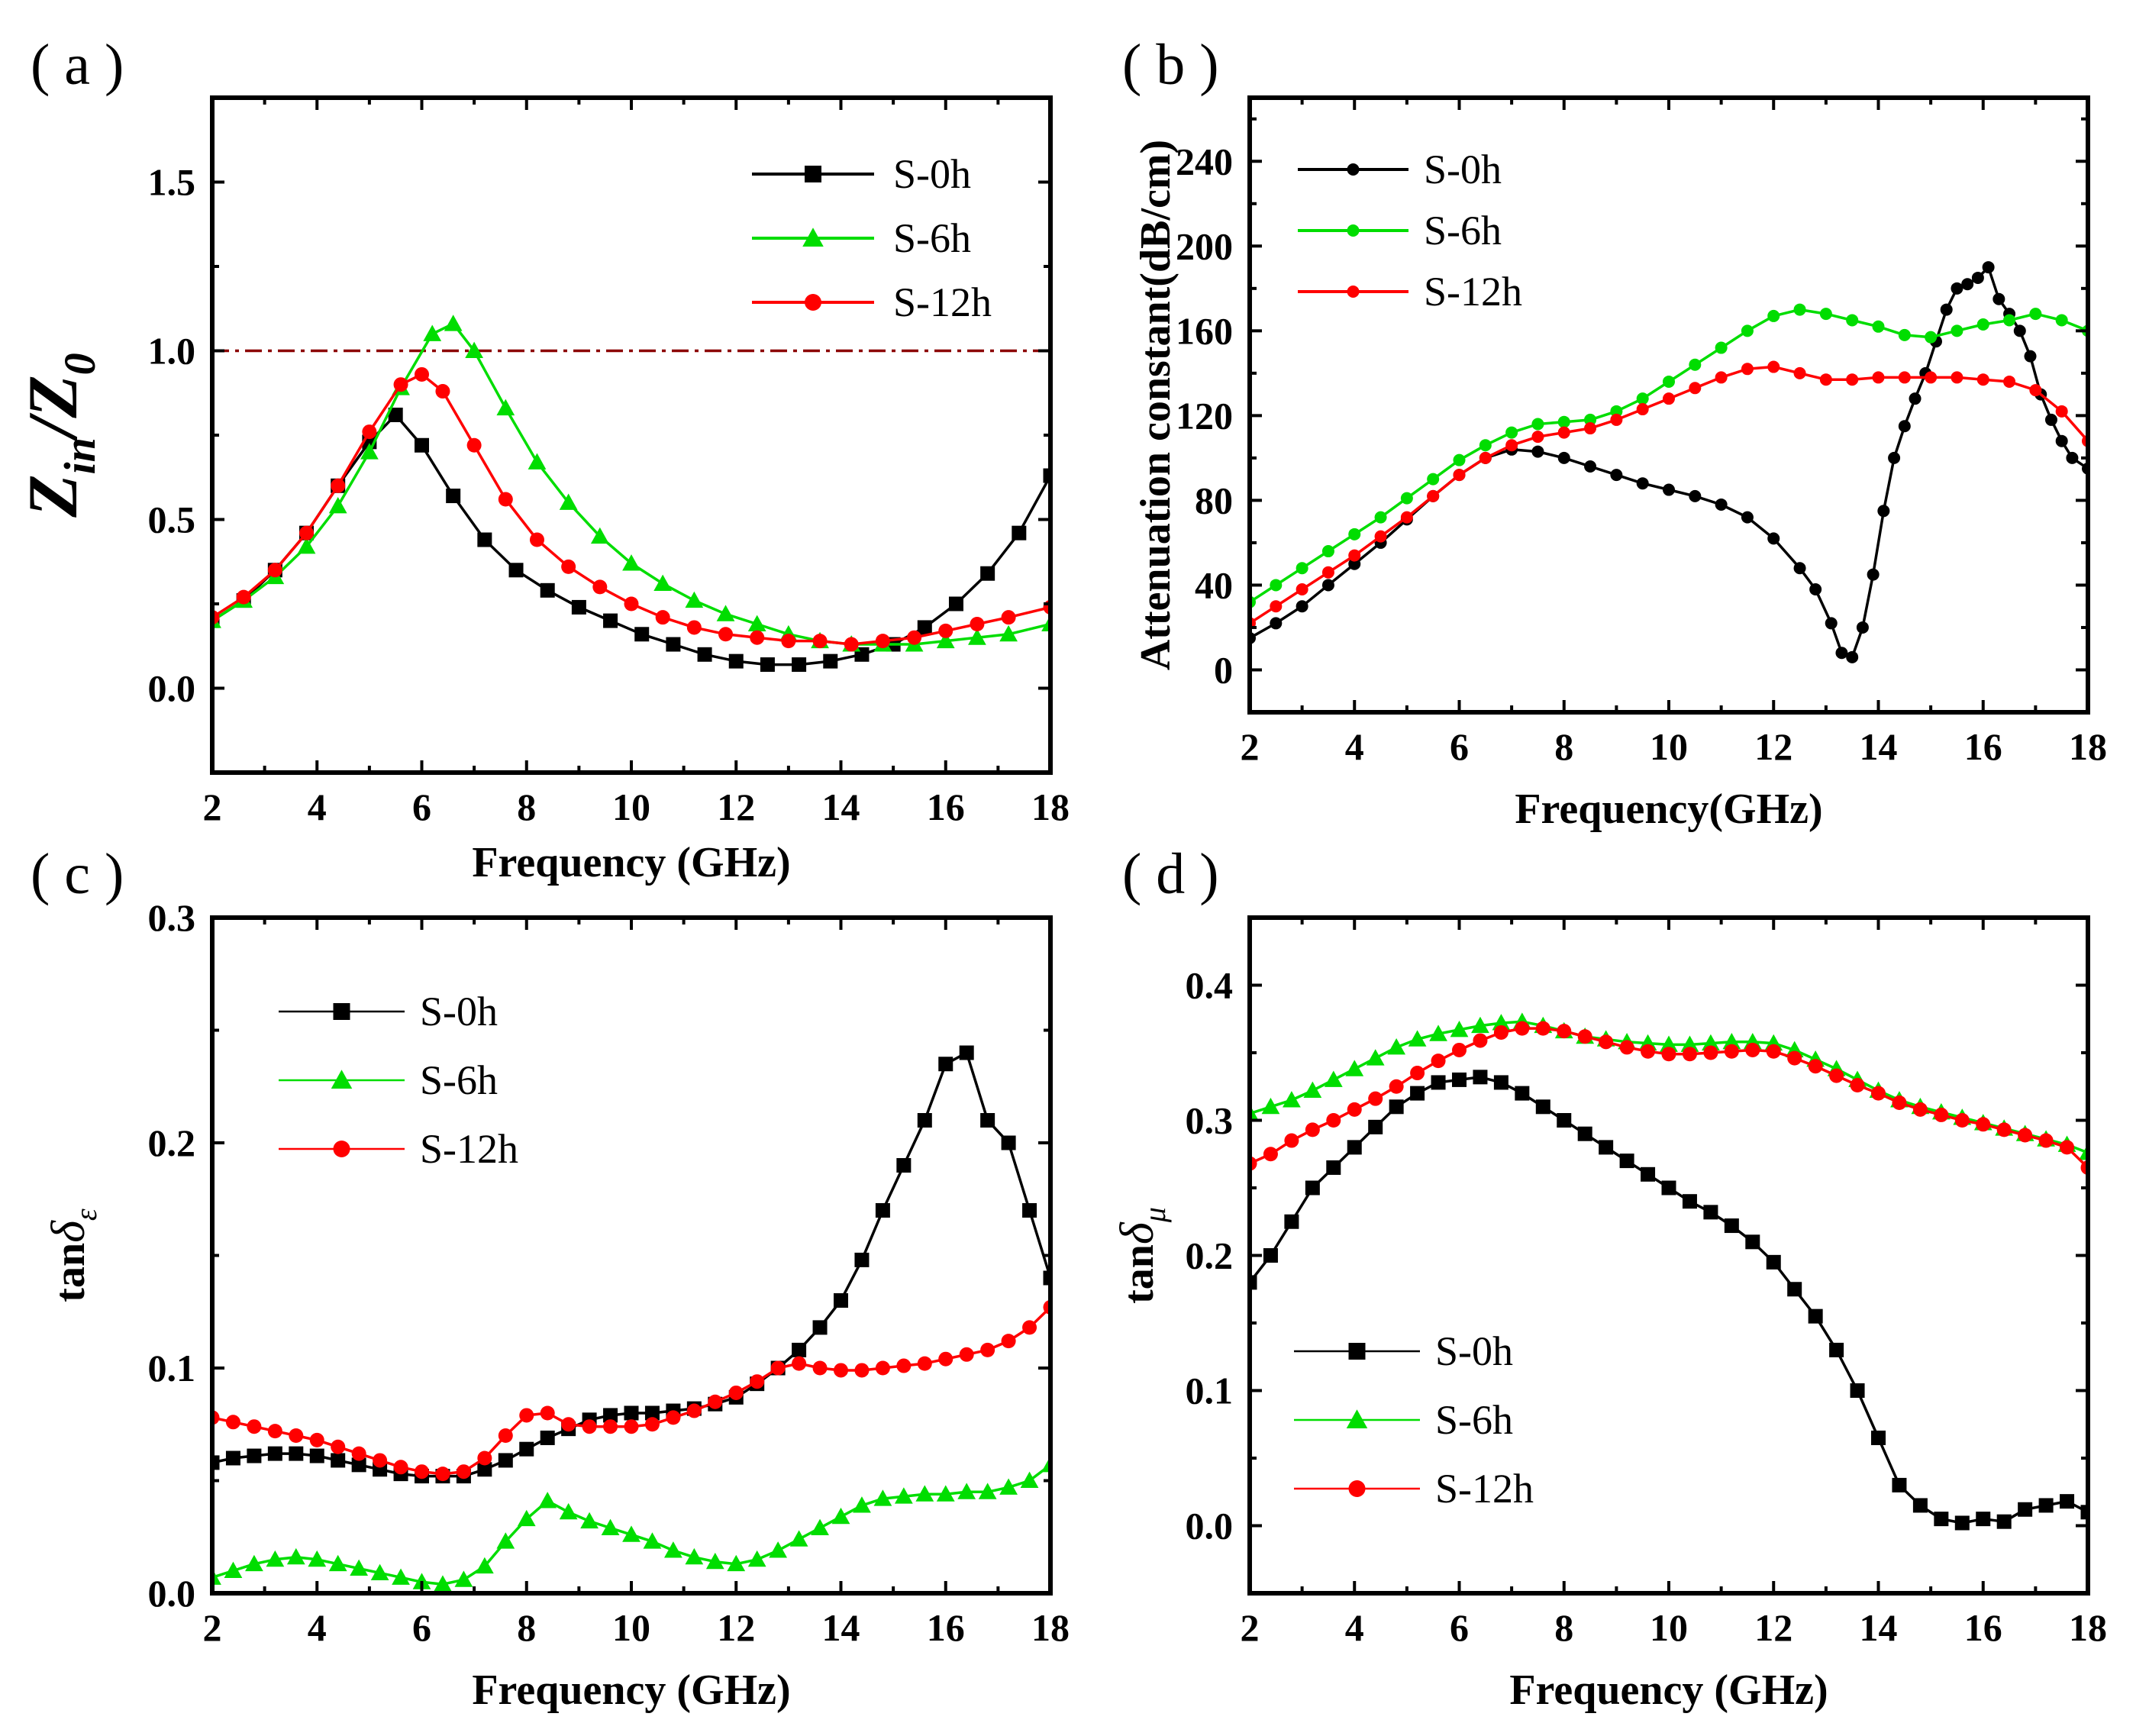 This screenshot has height=1736, width=2149. What do you see at coordinates (631, 509) in the screenshot?
I see `series-line-S-12h` at bounding box center [631, 509].